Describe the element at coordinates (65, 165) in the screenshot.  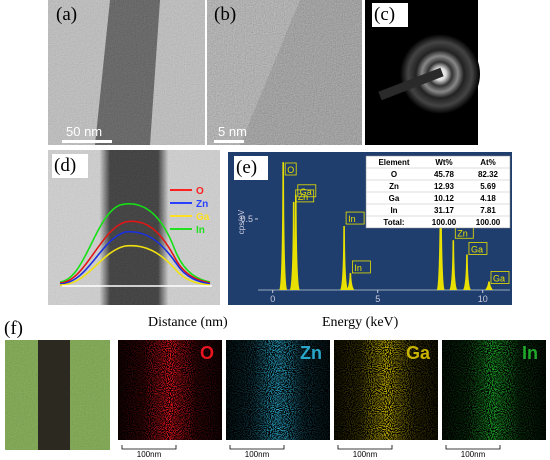
I see `panel-label: (d)` at that location.